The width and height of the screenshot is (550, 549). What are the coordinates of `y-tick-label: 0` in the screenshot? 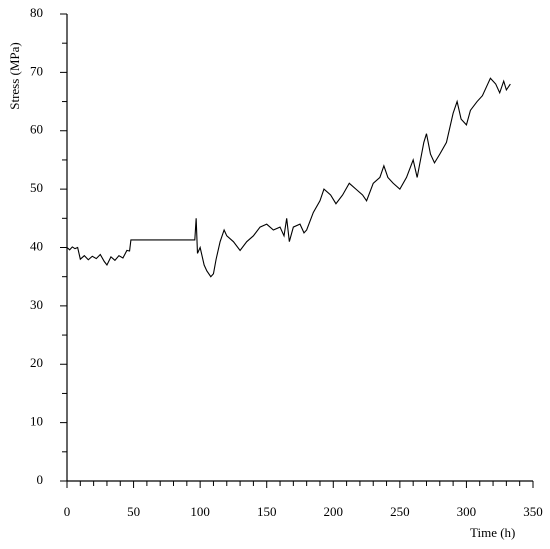 It's located at (40, 479).